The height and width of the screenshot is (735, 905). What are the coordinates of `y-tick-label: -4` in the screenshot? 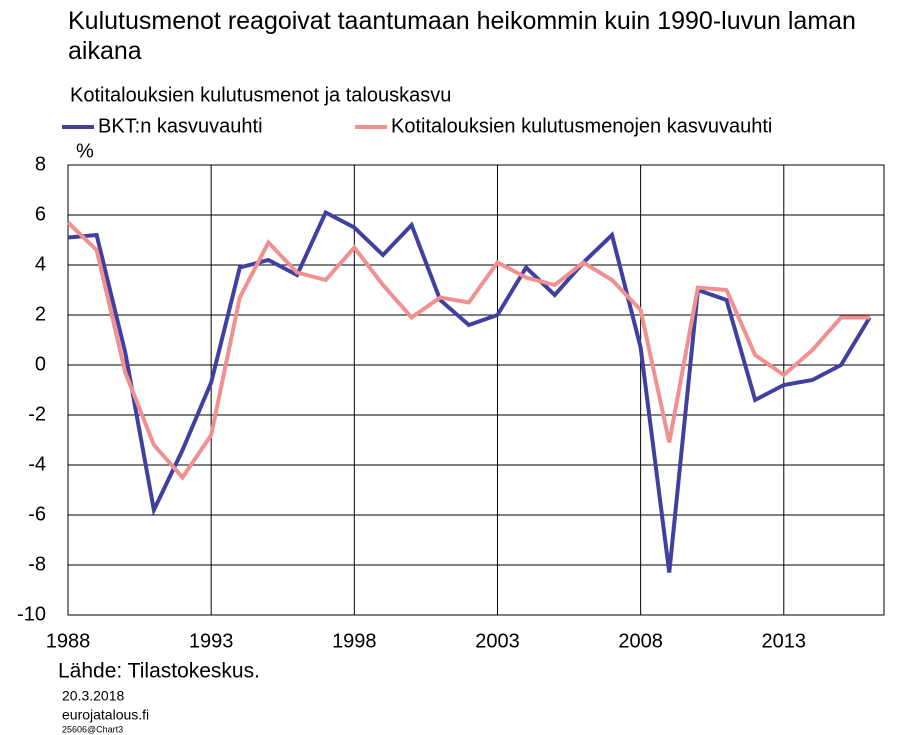 It's located at (37, 464).